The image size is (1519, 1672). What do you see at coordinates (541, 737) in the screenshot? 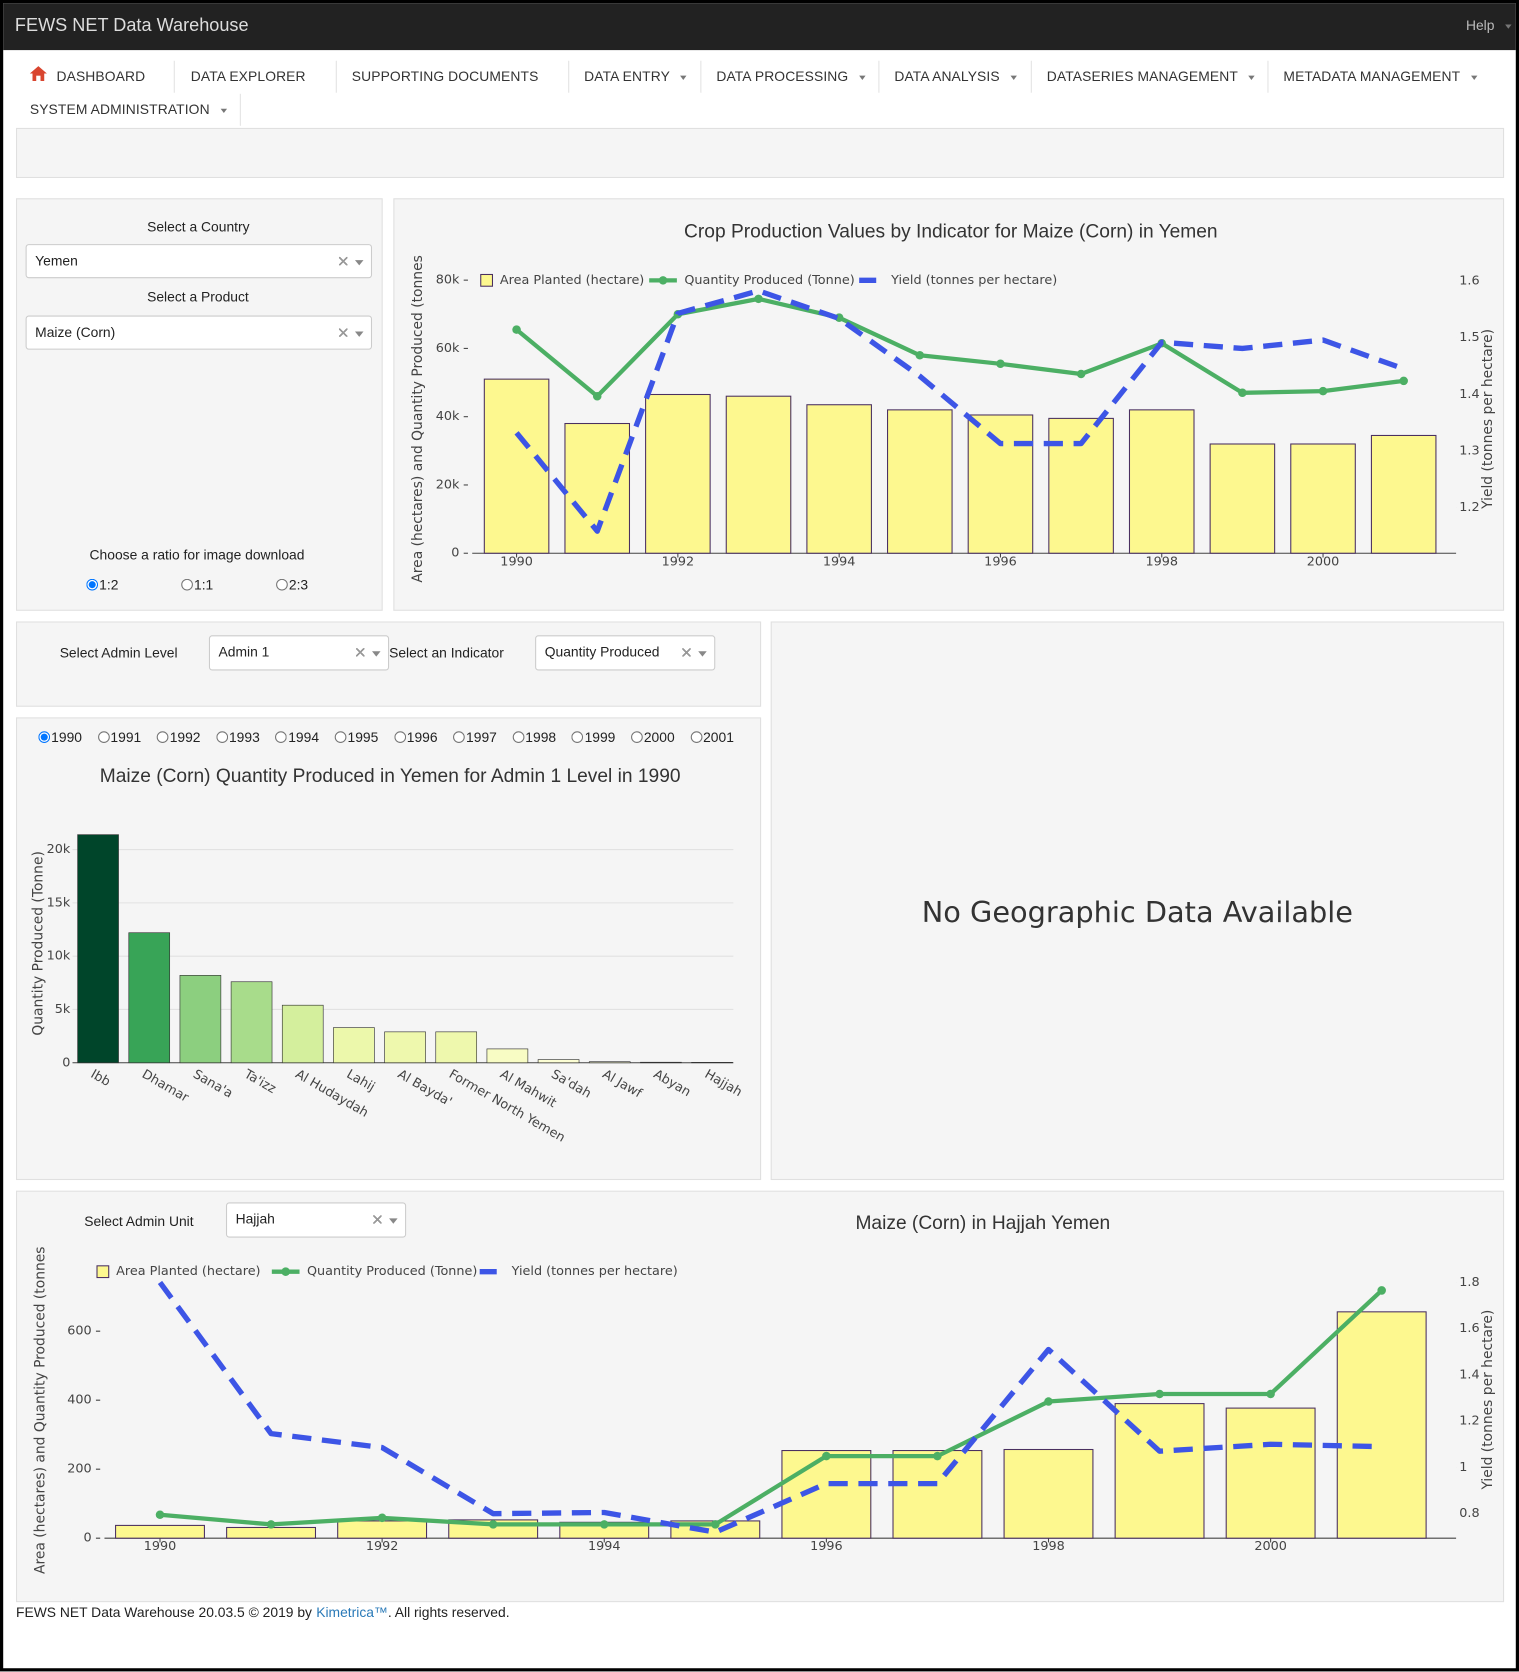
I see `year-text: 1998` at bounding box center [541, 737].